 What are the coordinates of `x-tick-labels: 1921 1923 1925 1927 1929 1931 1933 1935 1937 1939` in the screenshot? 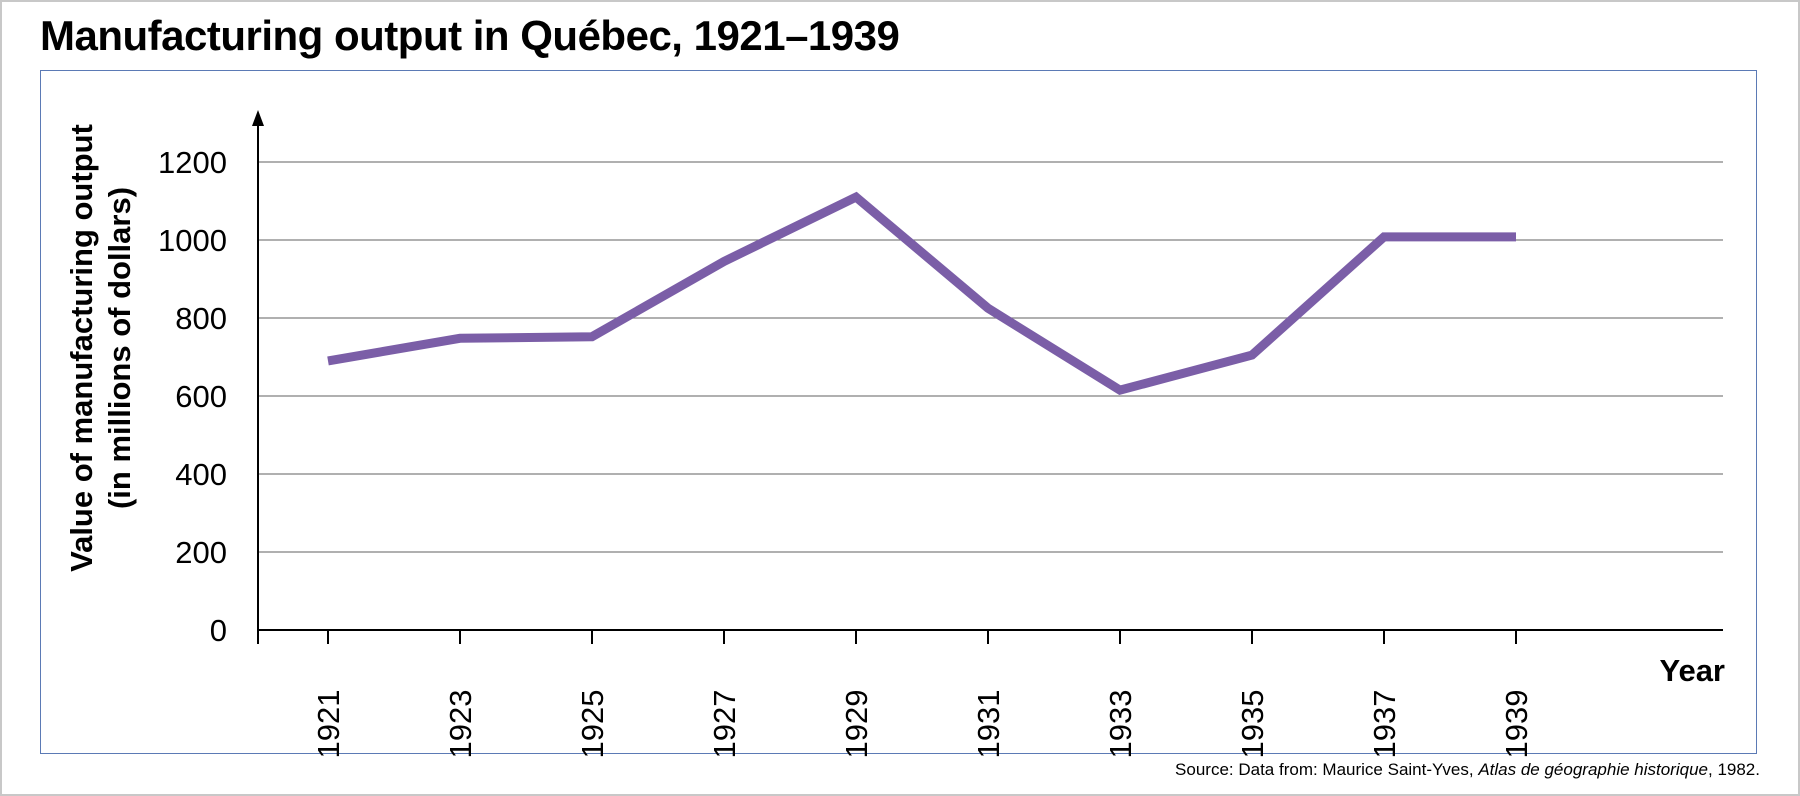 It's located at (895, 694).